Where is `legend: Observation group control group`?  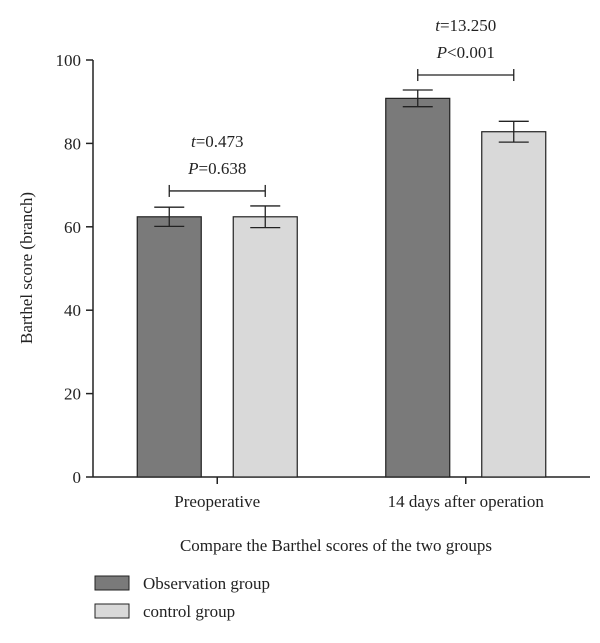 legend: Observation group control group is located at coordinates (182, 597).